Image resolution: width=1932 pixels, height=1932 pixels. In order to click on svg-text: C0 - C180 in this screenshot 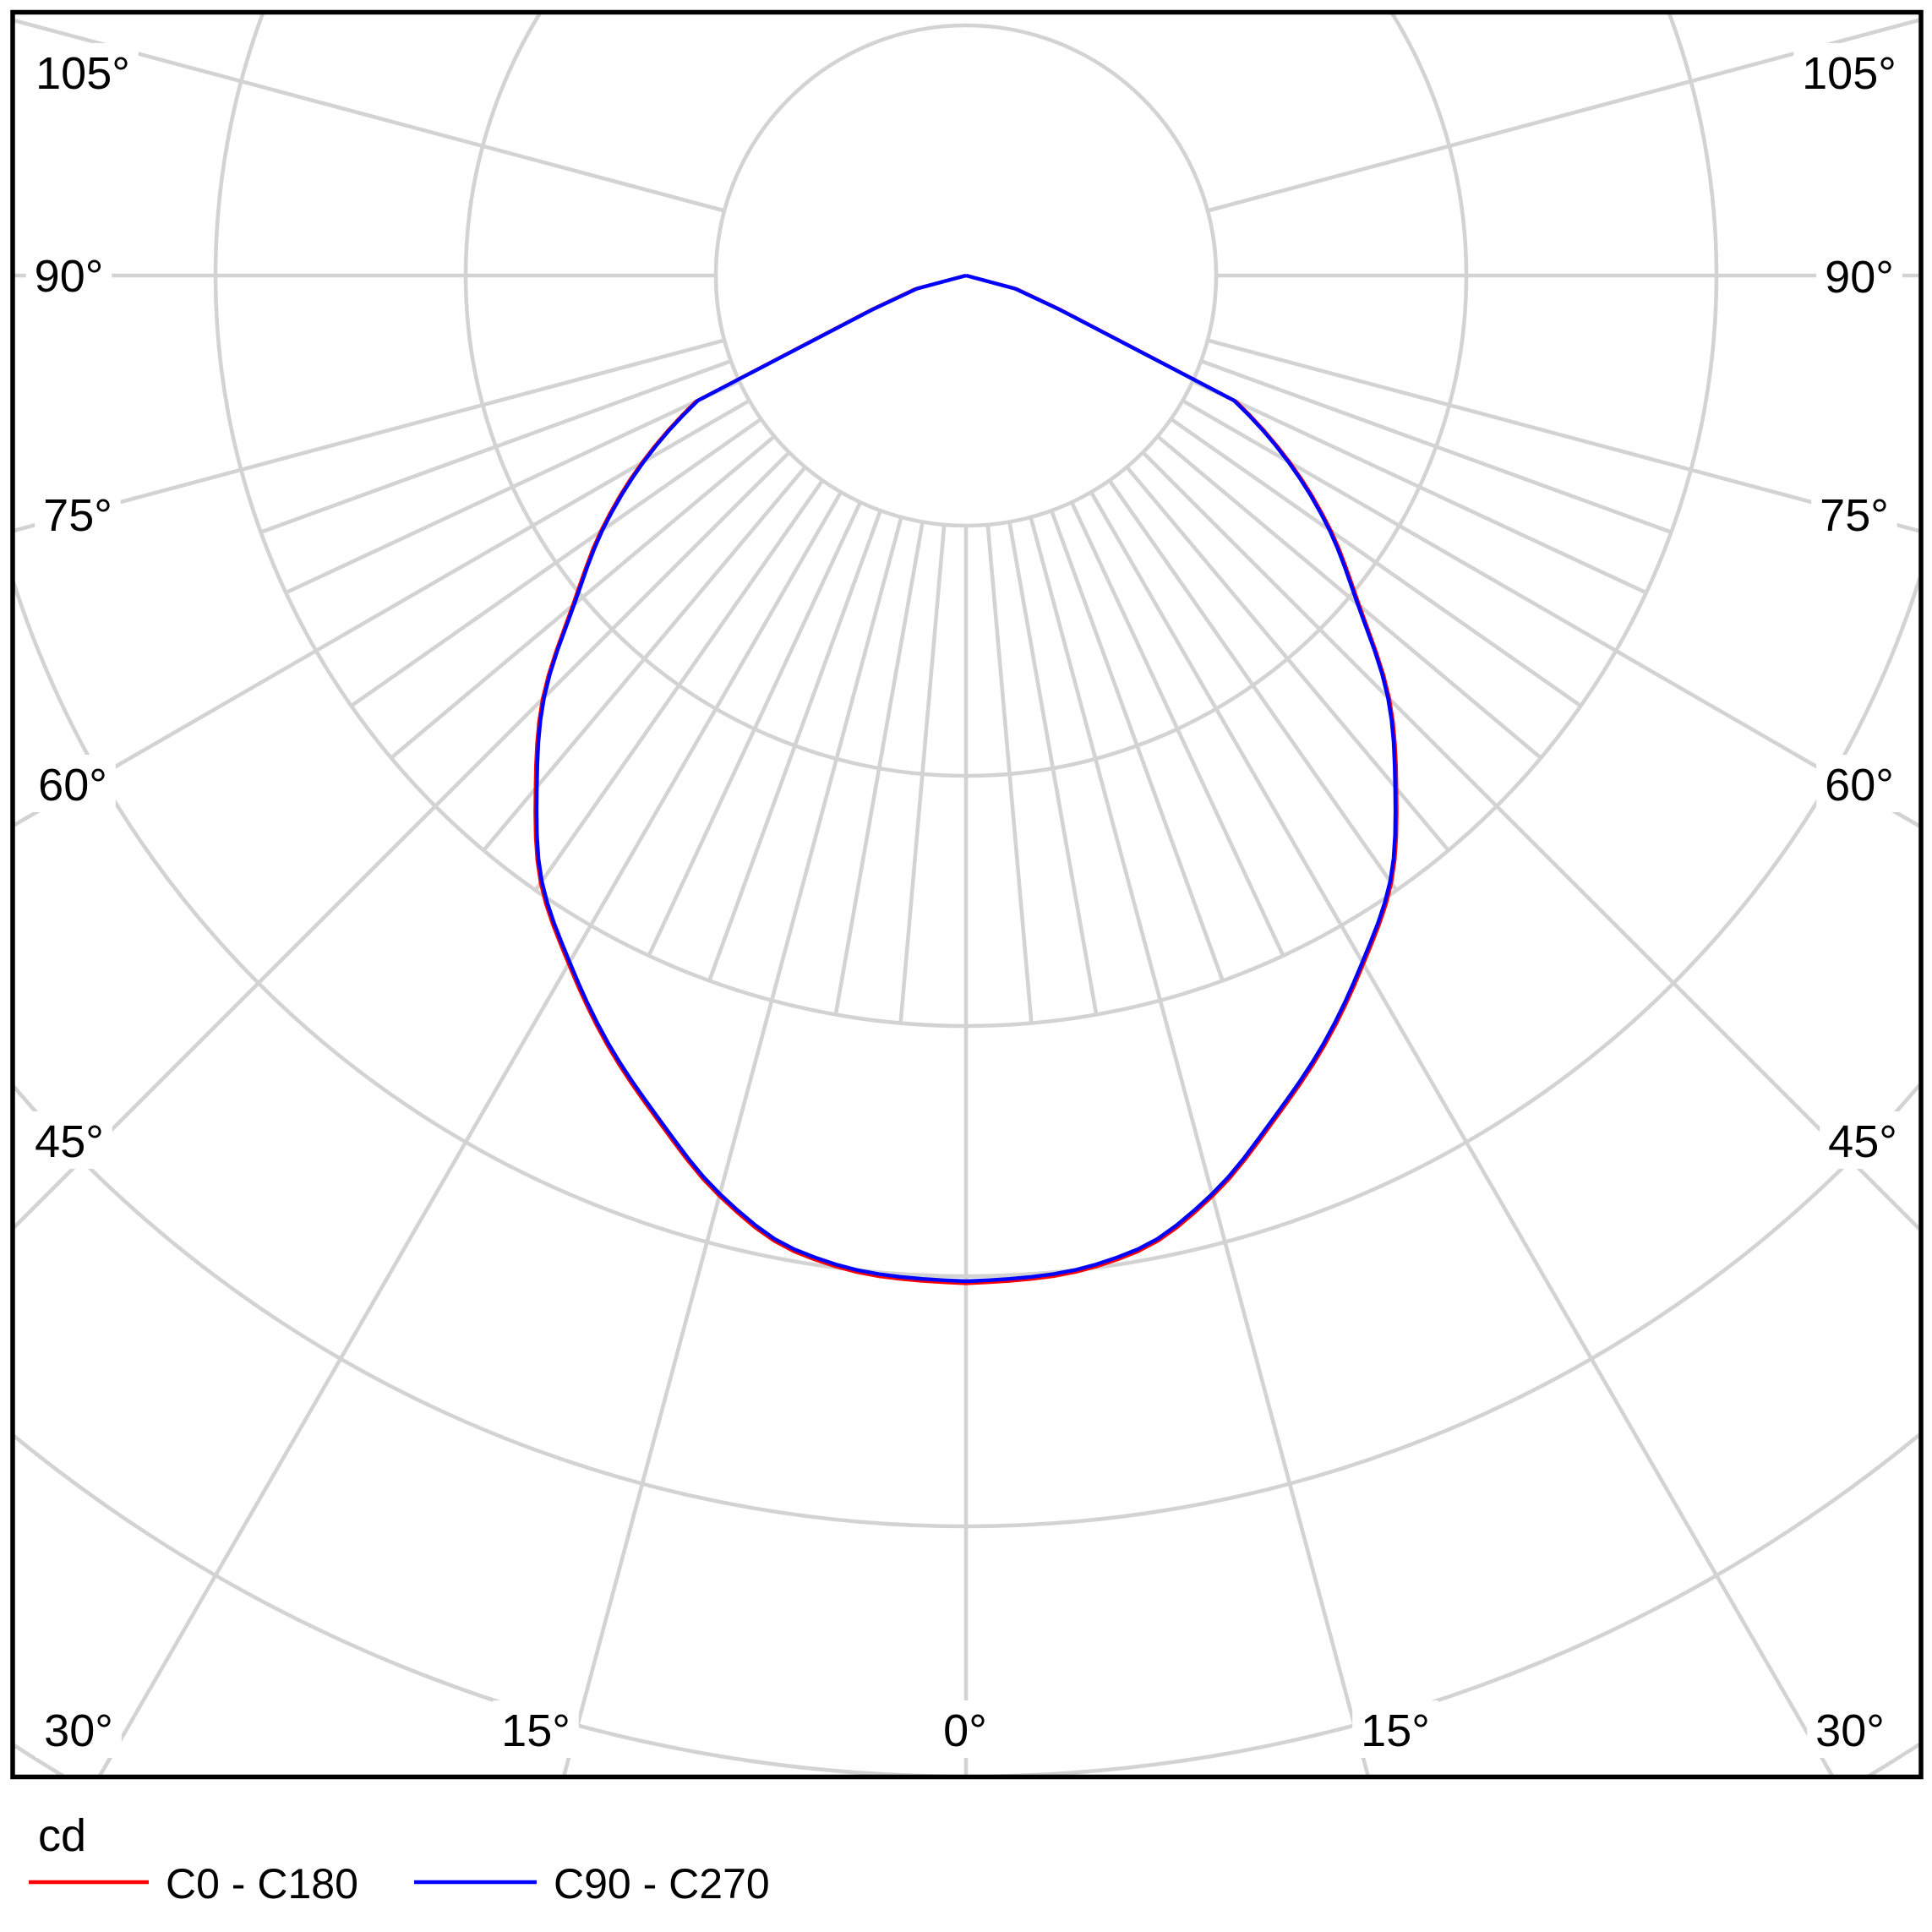, I will do `click(262, 1883)`.